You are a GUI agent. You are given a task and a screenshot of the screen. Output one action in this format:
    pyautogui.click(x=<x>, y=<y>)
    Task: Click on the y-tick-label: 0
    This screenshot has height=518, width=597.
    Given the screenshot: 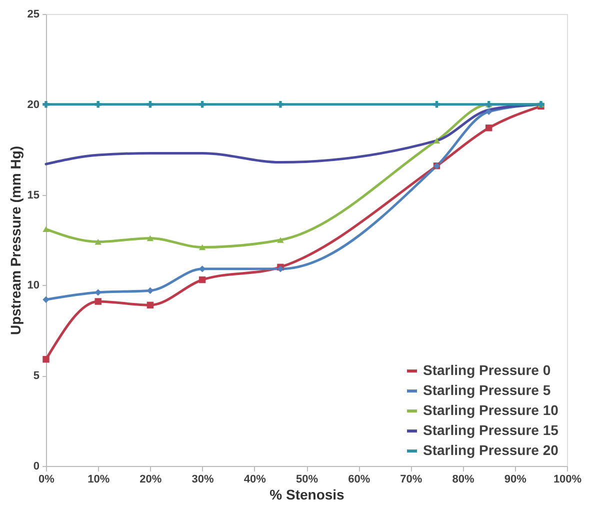 What is the action you would take?
    pyautogui.click(x=36, y=466)
    